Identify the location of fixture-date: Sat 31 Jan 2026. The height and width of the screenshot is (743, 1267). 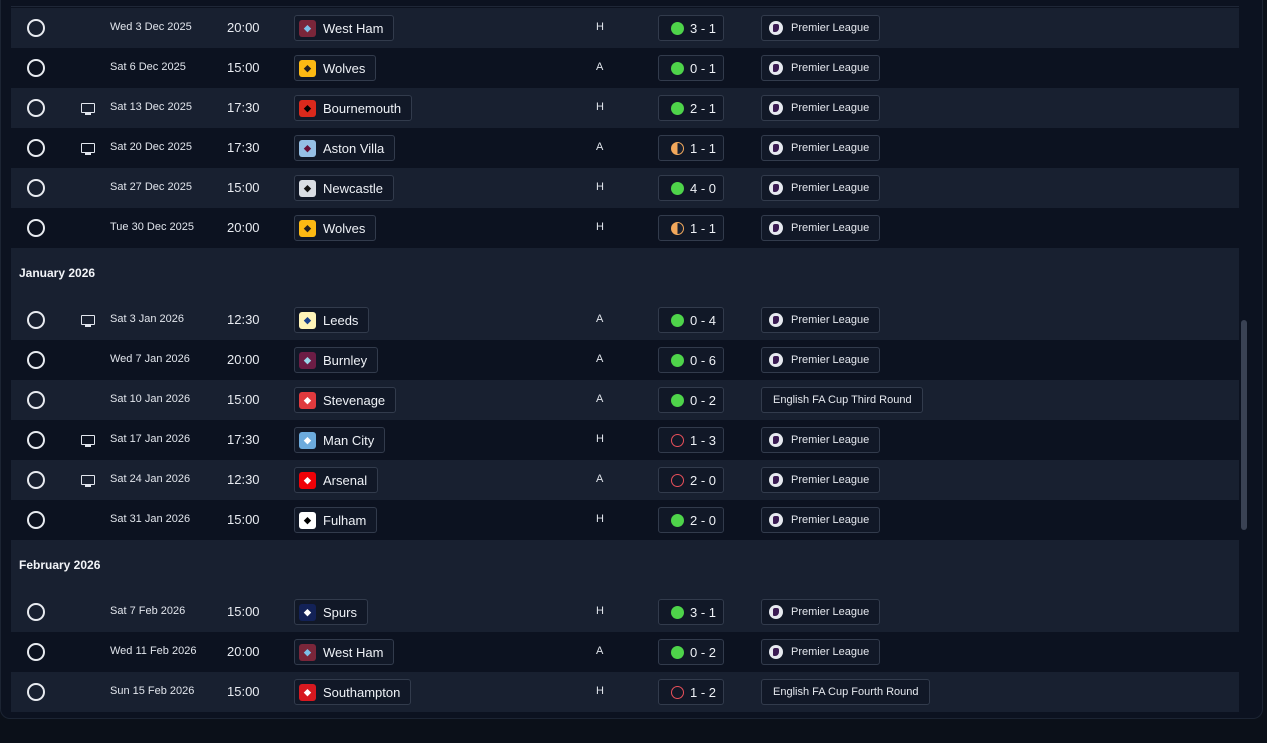
(150, 519).